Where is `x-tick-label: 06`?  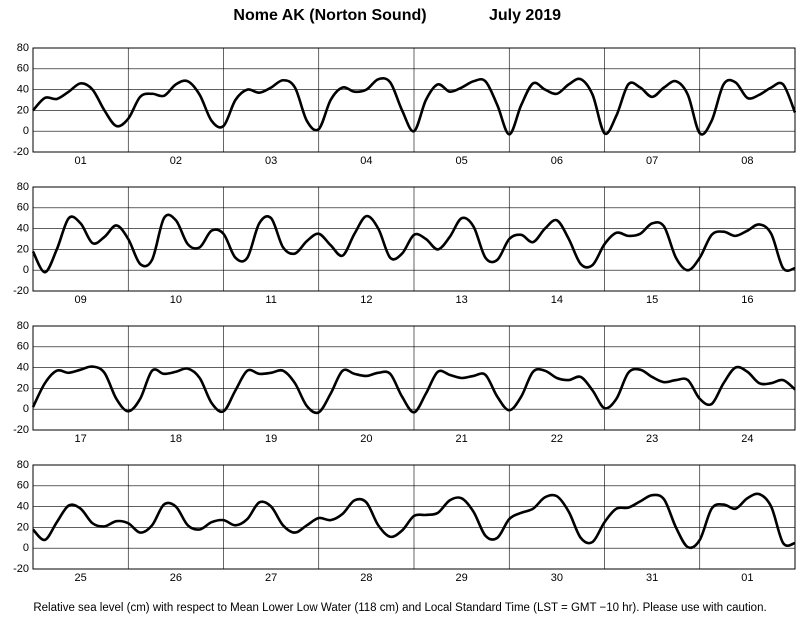 x-tick-label: 06 is located at coordinates (557, 161).